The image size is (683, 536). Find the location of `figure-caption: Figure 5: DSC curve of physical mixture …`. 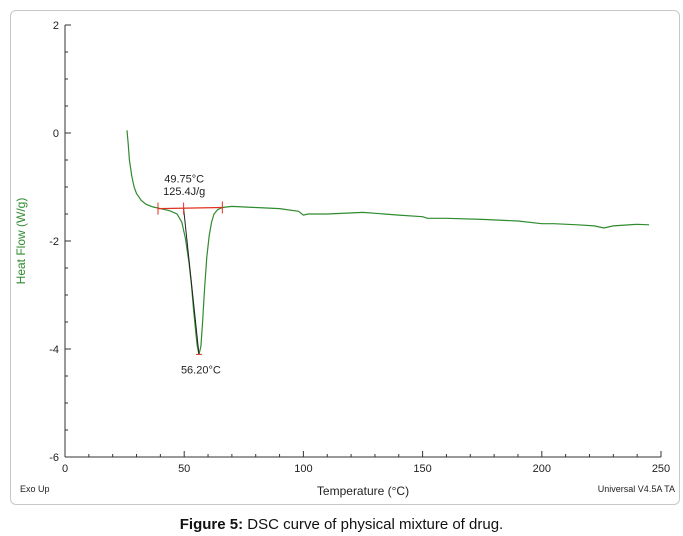

figure-caption: Figure 5: DSC curve of physical mixture … is located at coordinates (341, 524).